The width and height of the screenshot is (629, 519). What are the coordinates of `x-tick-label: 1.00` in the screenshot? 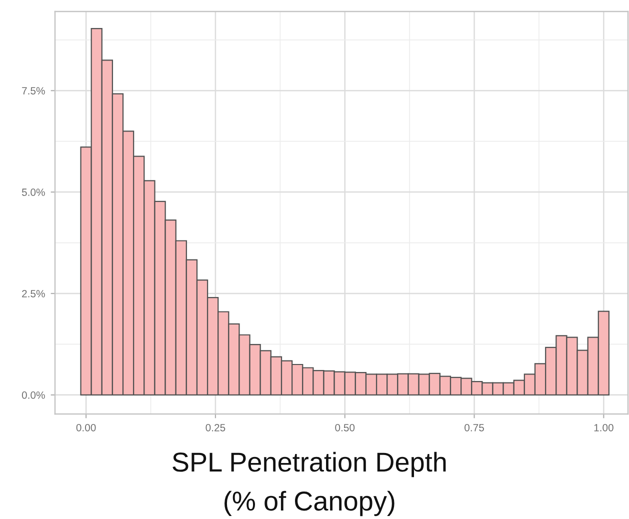 It's located at (604, 428).